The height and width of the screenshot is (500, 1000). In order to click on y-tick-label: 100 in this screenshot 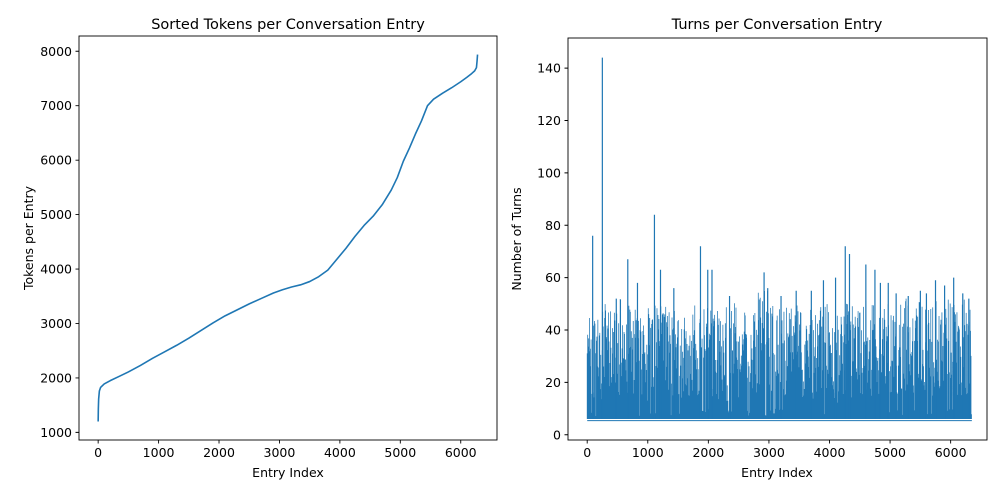, I will do `click(549, 172)`.